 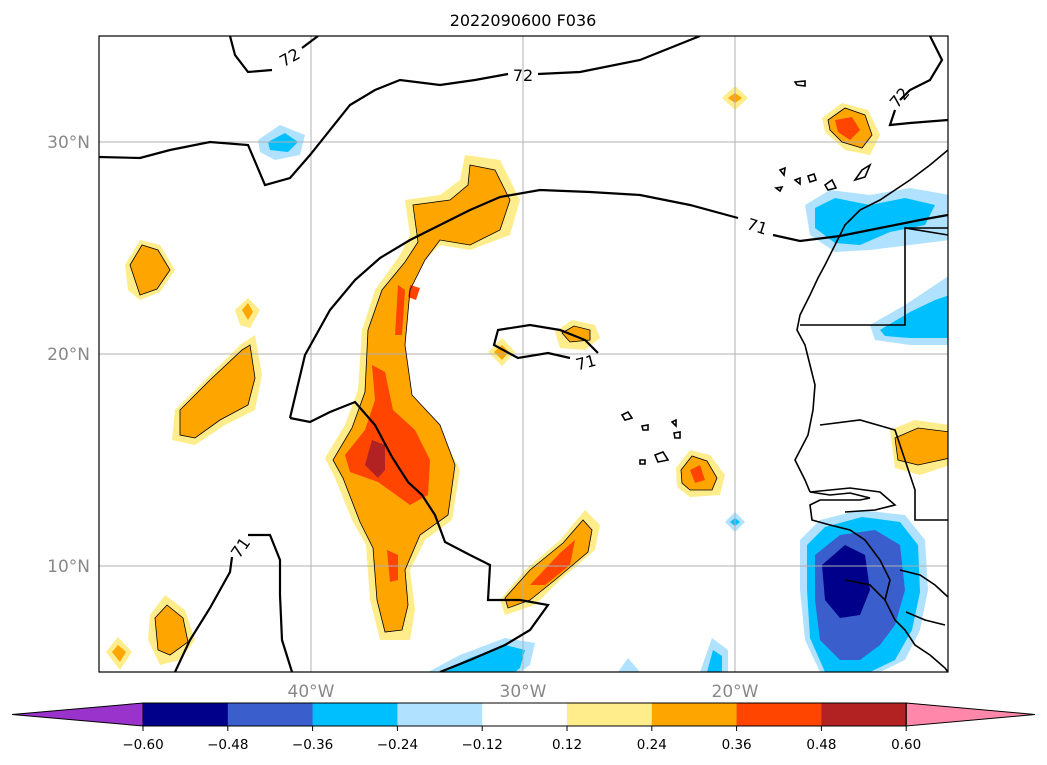 I want to click on lon-tick-label: 40°W, so click(x=311, y=692).